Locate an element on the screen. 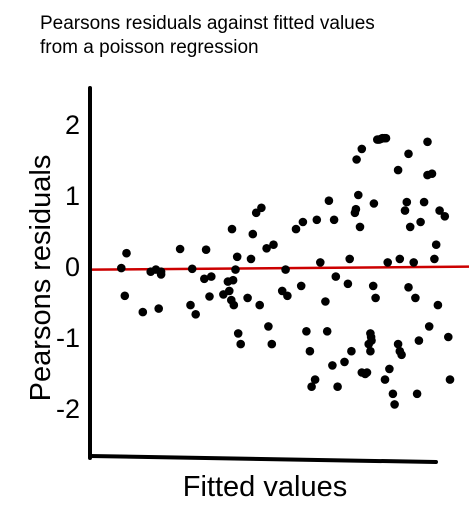 The height and width of the screenshot is (527, 474). y-tick-label: 2 is located at coordinates (72, 125).